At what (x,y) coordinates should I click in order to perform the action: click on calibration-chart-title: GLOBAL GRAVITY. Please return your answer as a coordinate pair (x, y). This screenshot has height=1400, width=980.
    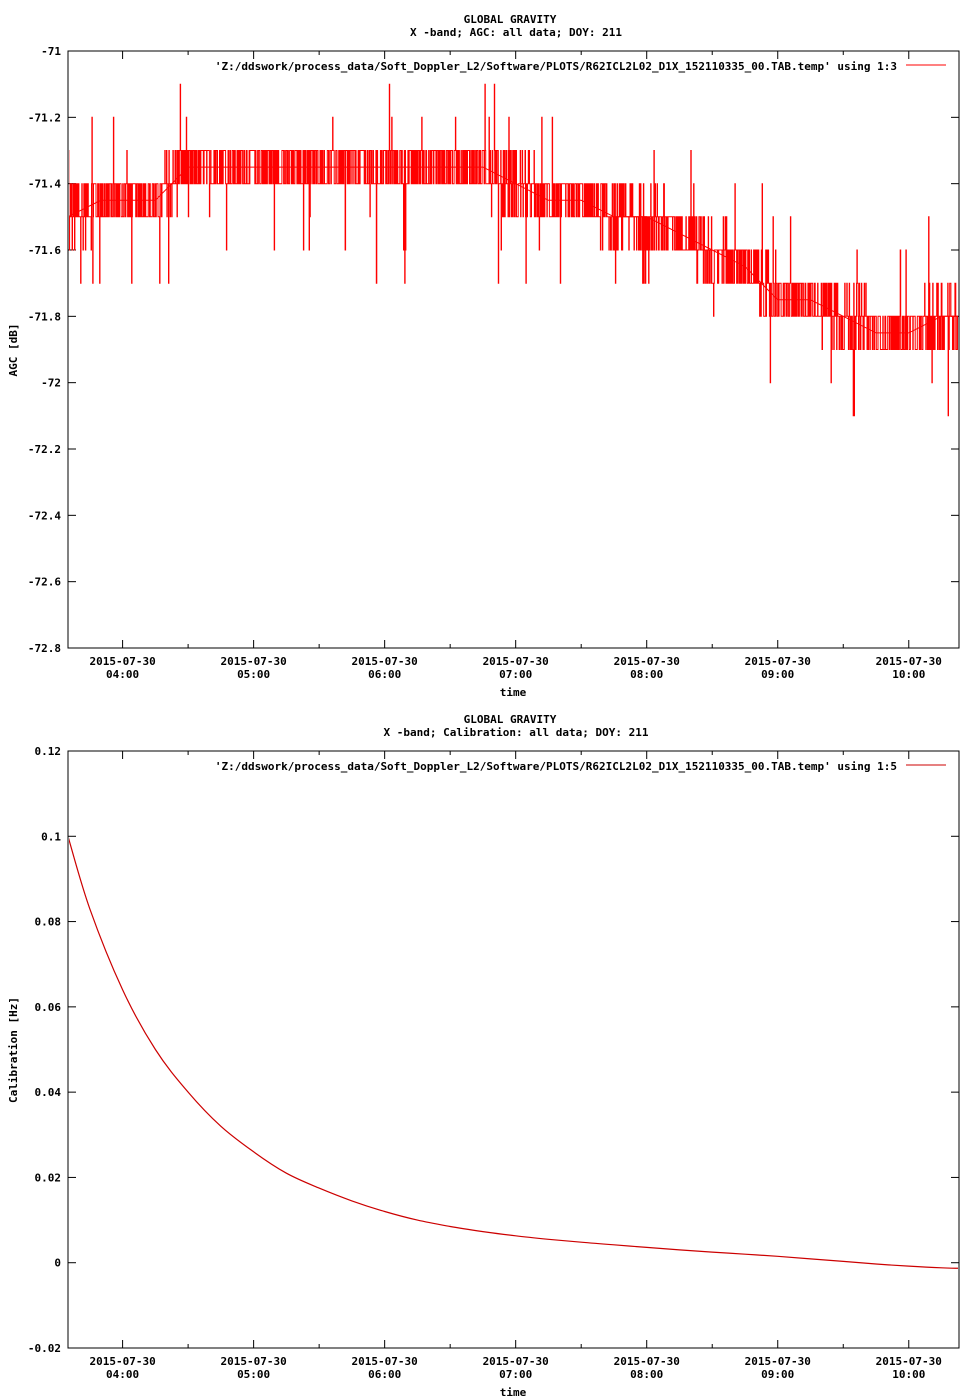
    Looking at the image, I should click on (510, 719).